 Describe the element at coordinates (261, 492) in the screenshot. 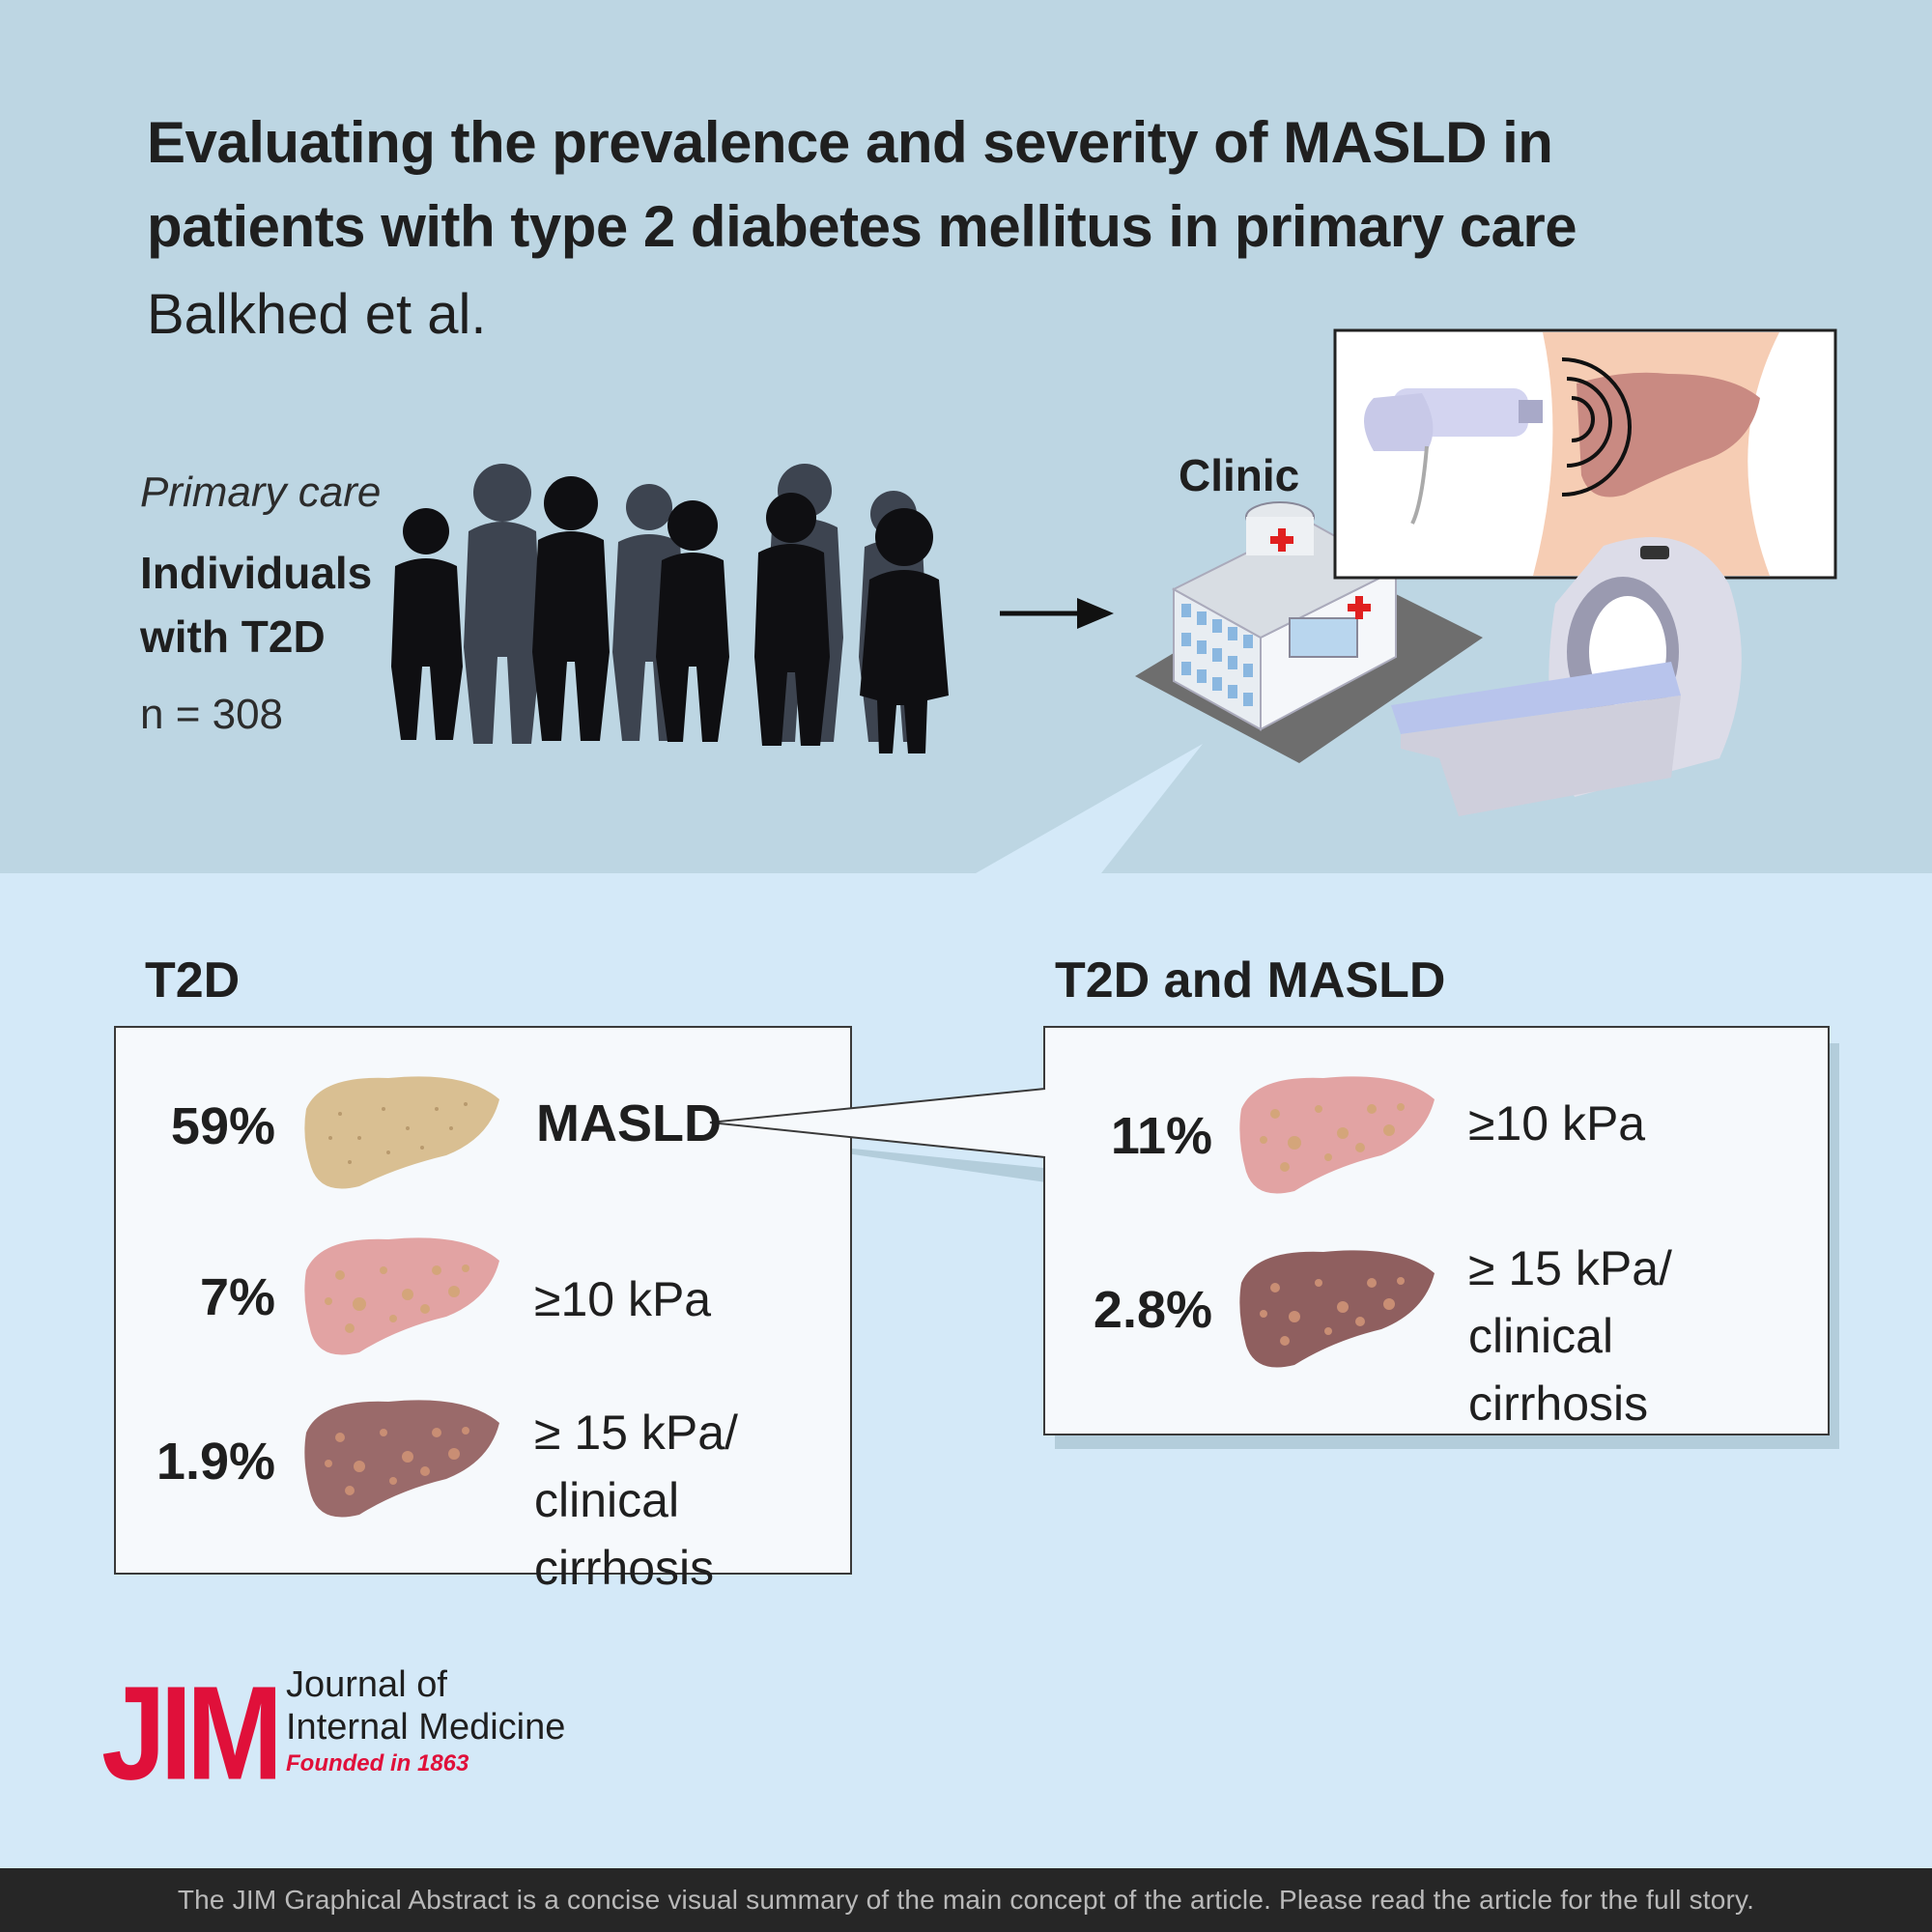

I see `setting-label: Primary care` at that location.